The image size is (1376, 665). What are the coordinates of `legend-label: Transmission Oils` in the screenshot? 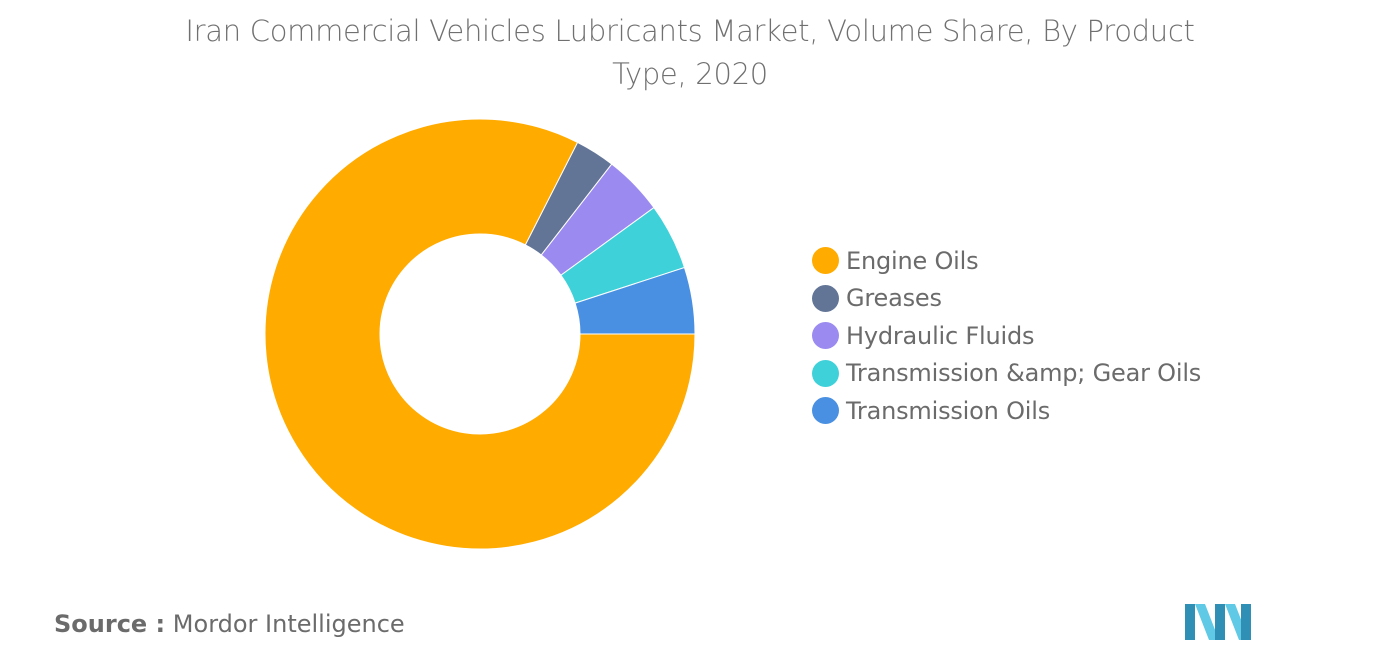 It's located at (948, 410).